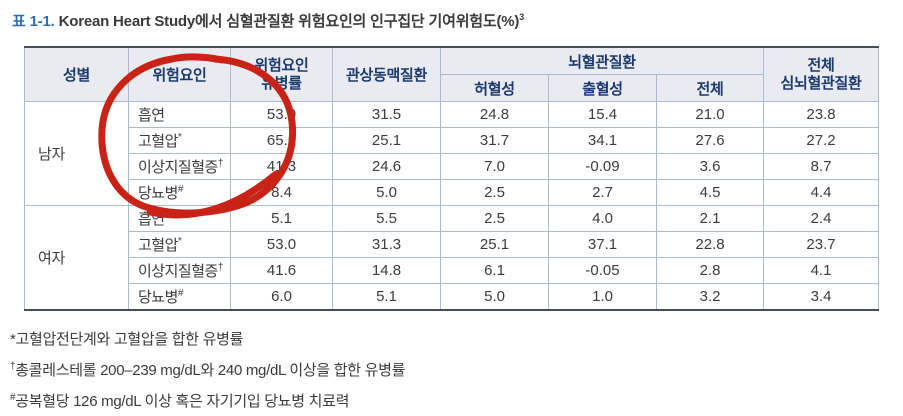 The height and width of the screenshot is (416, 903). What do you see at coordinates (33, 21) in the screenshot?
I see `table-number: 표 1-1.` at bounding box center [33, 21].